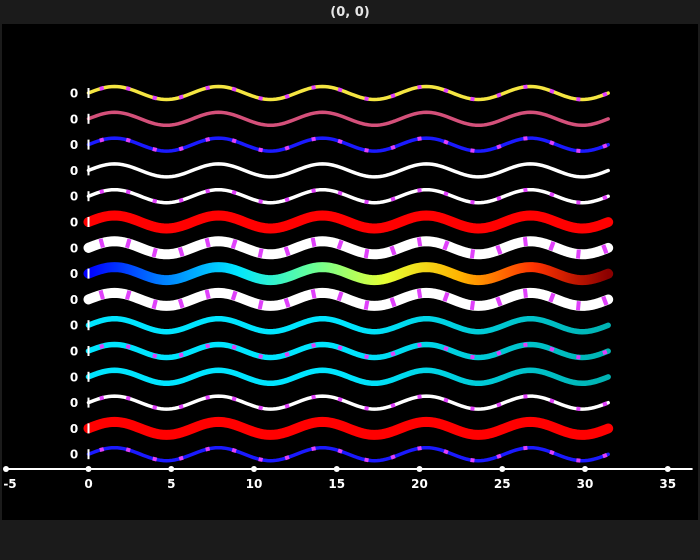  What do you see at coordinates (585, 484) in the screenshot?
I see `x-tick-label: 30` at bounding box center [585, 484].